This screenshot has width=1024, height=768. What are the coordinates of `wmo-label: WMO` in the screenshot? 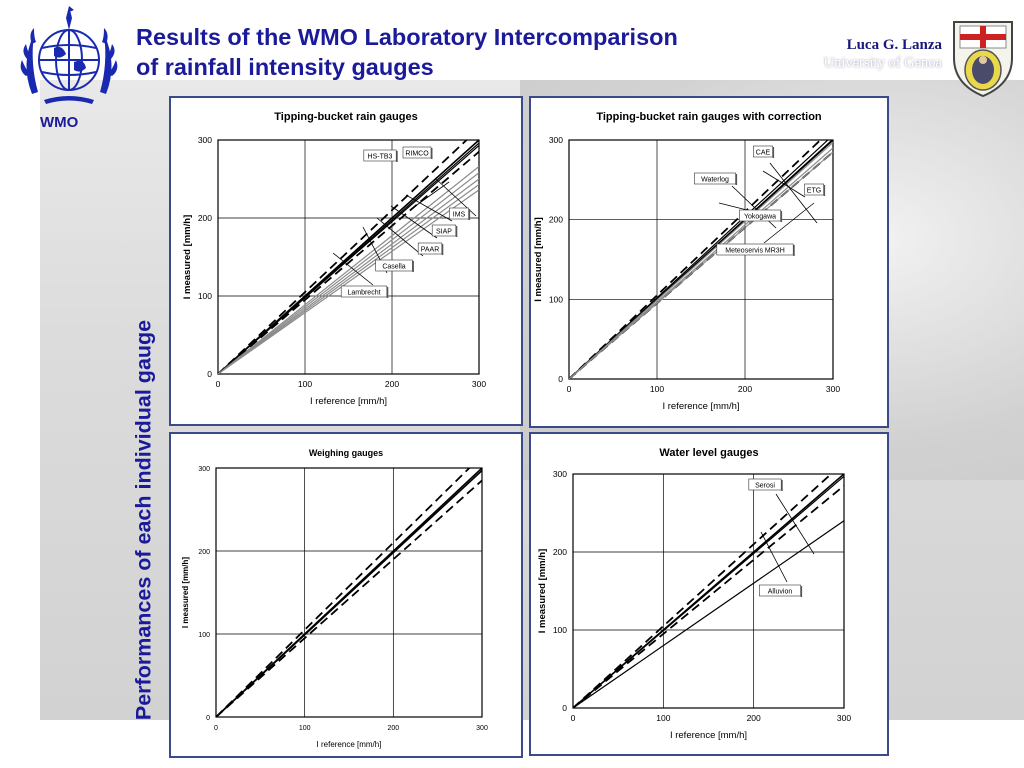 It's located at (59, 122).